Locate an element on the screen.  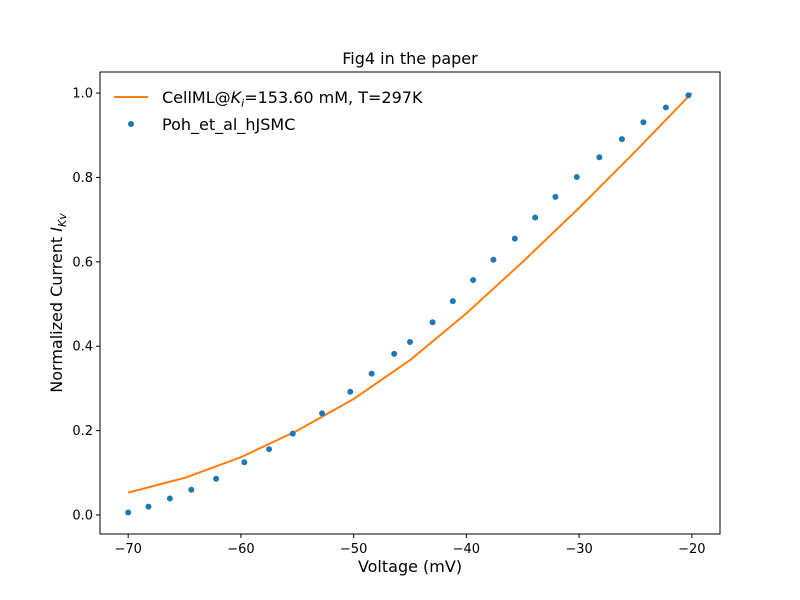
legend-entry-poh: Poh_et_al_hJSMC is located at coordinates (228, 125).